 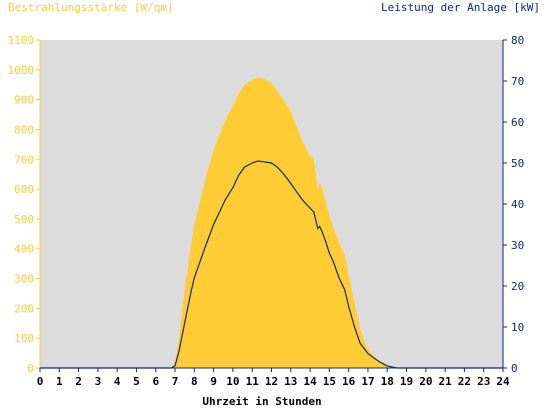 I want to click on right-tick-label: 40, so click(x=517, y=204).